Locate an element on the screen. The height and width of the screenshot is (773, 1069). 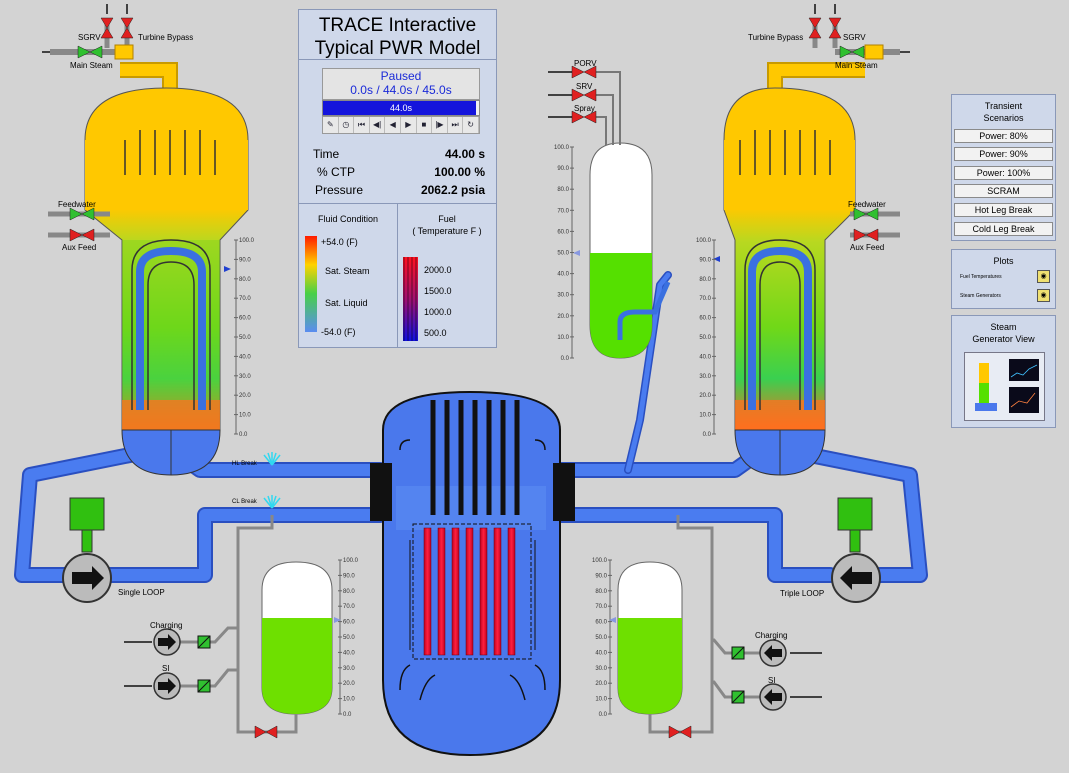
gauge-tick-label: 60.0 is located at coordinates (705, 319).